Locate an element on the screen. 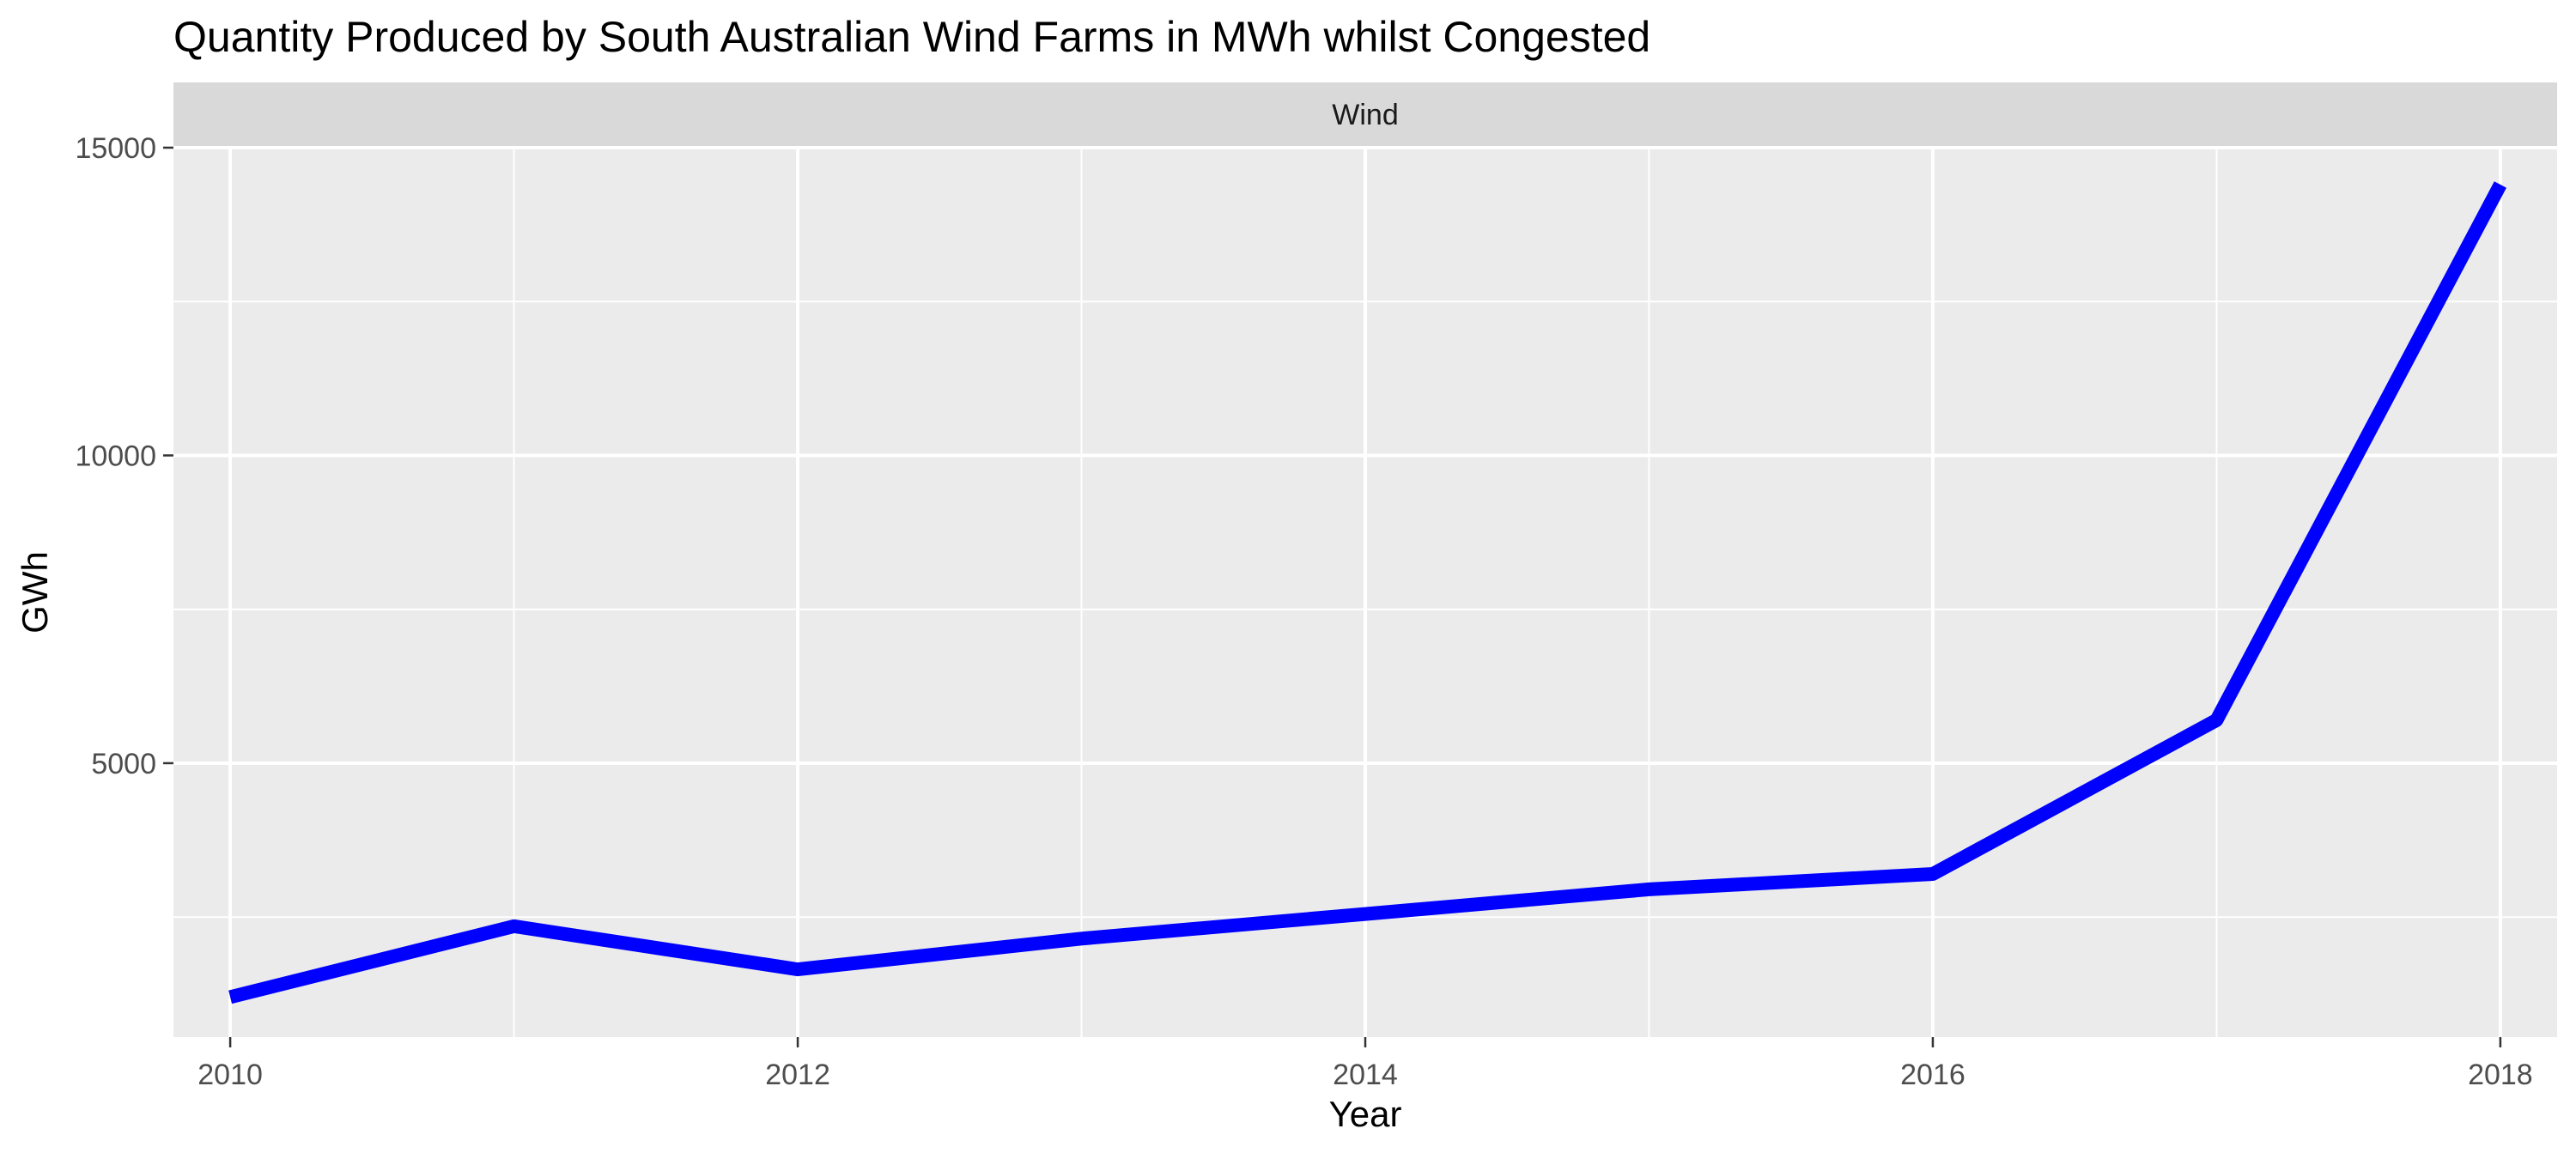 The width and height of the screenshot is (2576, 1153). x-tick-label: 2014 is located at coordinates (1365, 1075).